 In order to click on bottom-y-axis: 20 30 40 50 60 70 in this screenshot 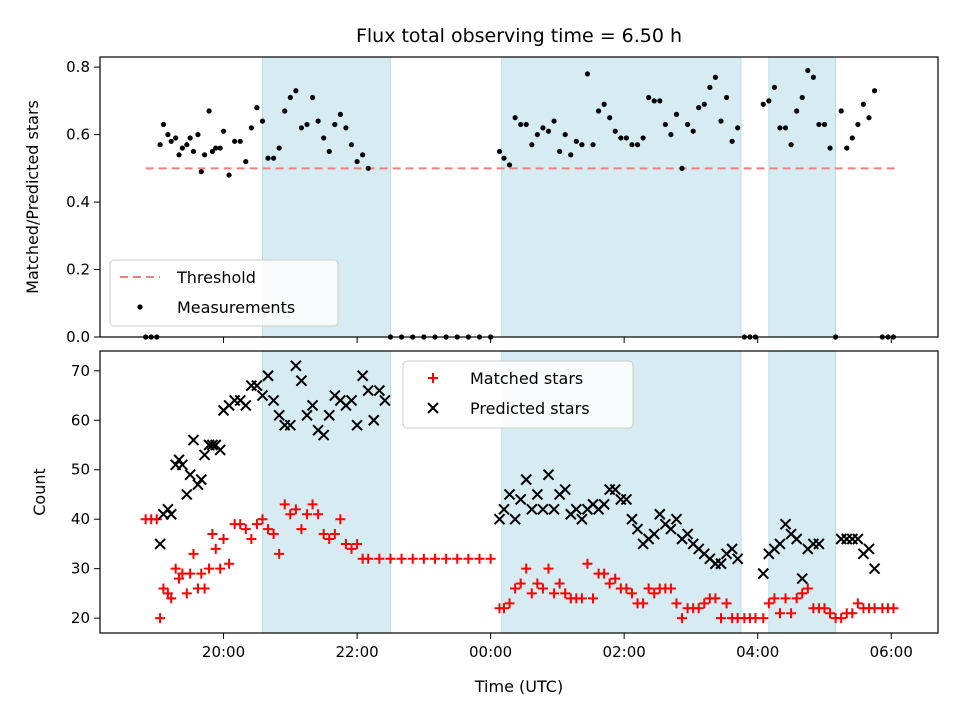, I will do `click(85, 494)`.